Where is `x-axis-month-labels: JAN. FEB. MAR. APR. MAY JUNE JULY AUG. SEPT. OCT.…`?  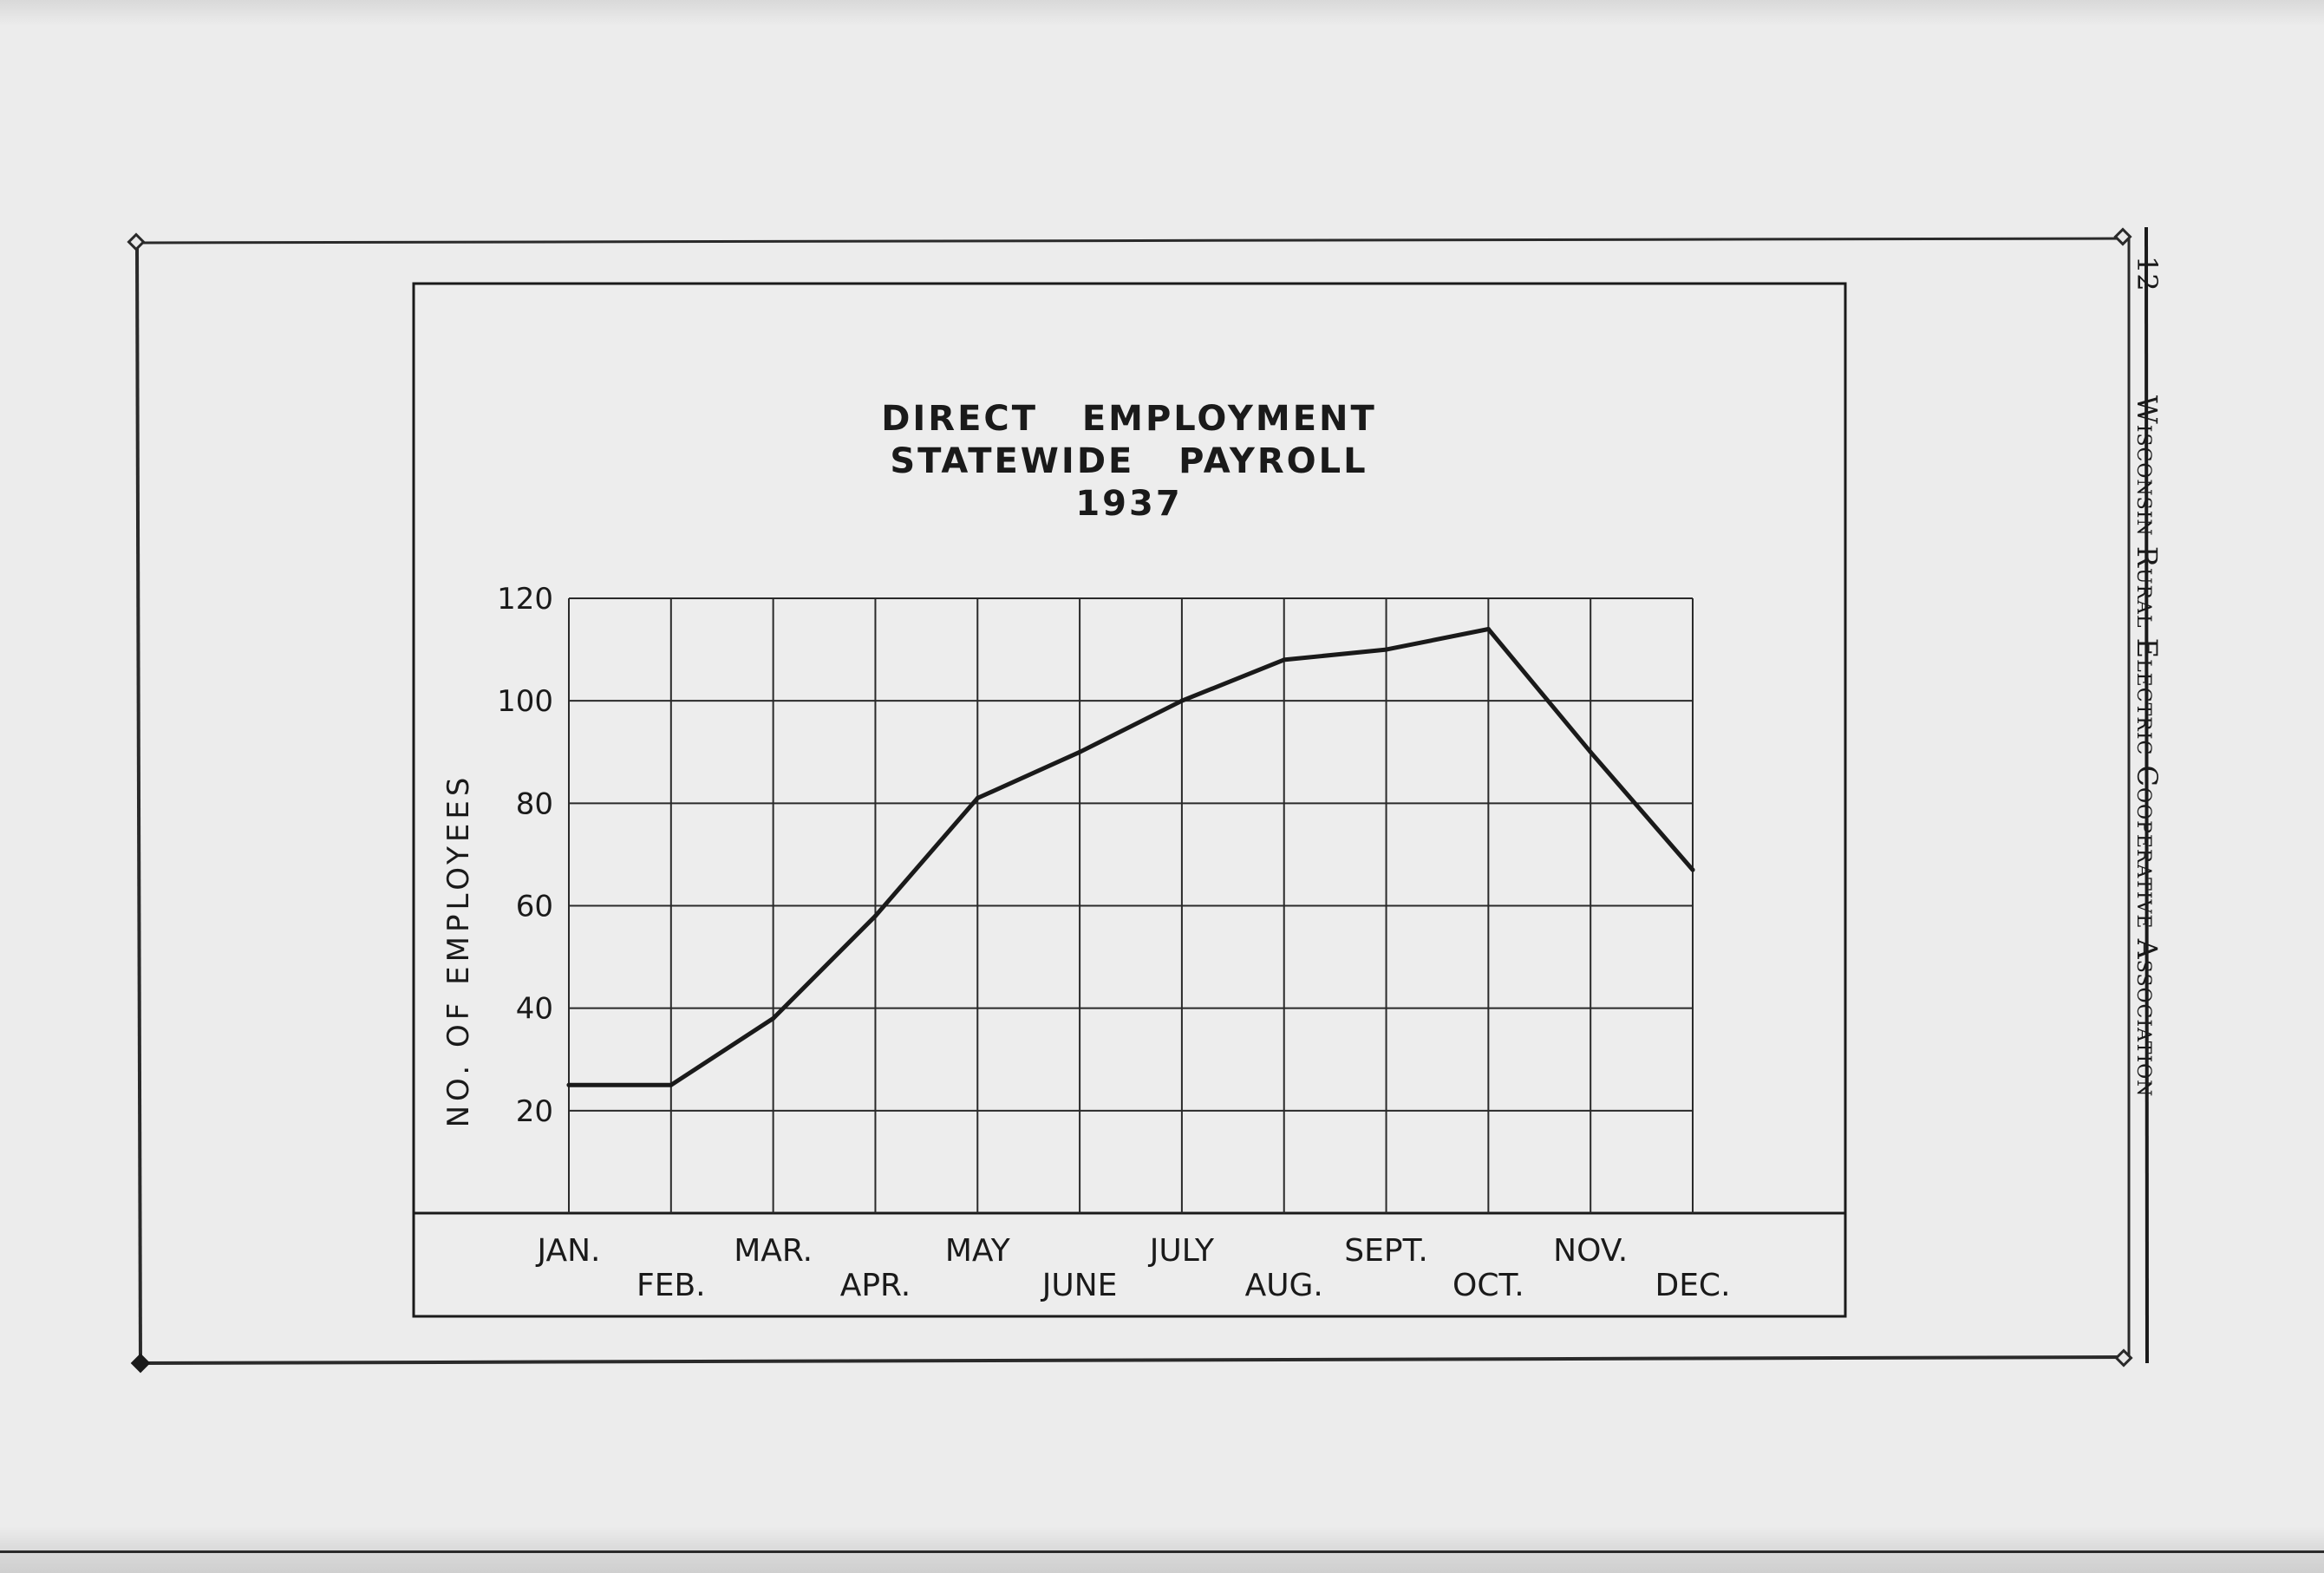
x-axis-month-labels: JAN. FEB. MAR. APR. MAY JUNE JULY AUG. SEPT. OCT.… is located at coordinates (1133, 1268).